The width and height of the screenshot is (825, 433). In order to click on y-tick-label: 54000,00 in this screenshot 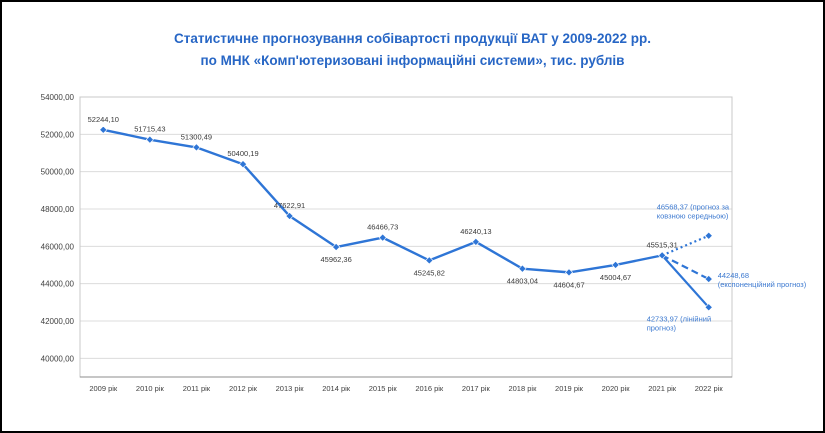, I will do `click(58, 97)`.